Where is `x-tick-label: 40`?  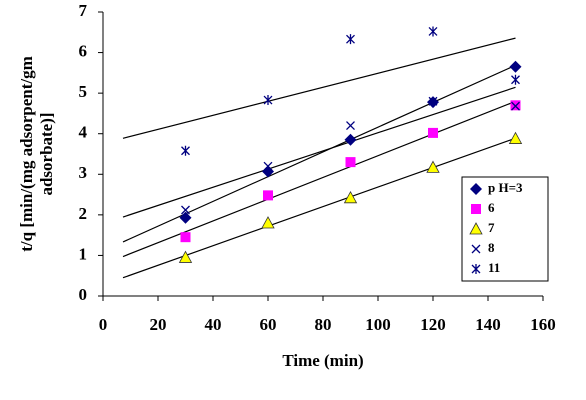
x-tick-label: 40 is located at coordinates (213, 324).